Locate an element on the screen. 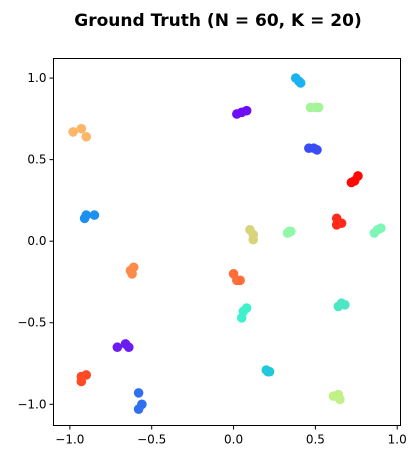 Image resolution: width=417 pixels, height=461 pixels. scatter-point-c15-p0 is located at coordinates (117, 347).